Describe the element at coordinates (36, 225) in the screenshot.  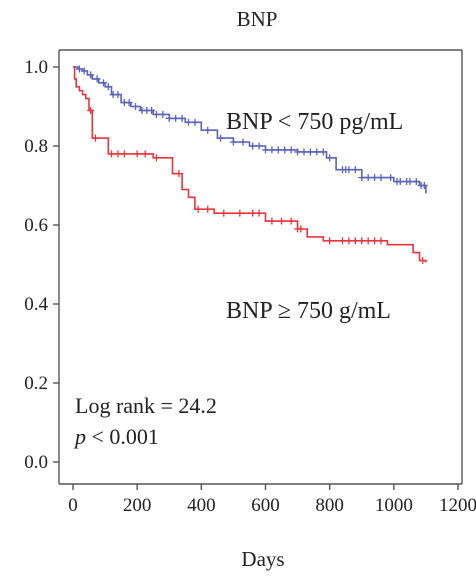
I see `y-tick-label: 0.6` at that location.